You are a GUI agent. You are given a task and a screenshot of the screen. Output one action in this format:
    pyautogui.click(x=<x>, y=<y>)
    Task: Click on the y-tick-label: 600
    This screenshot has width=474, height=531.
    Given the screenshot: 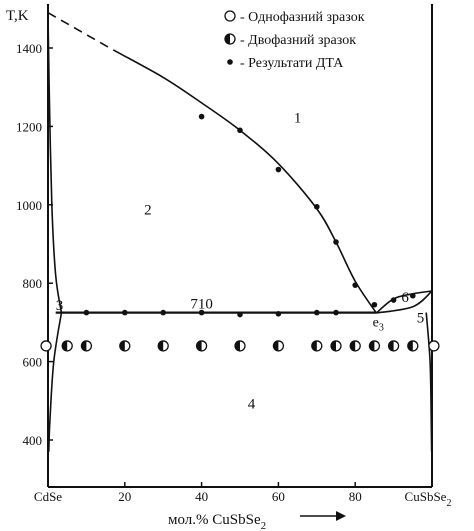 What is the action you would take?
    pyautogui.click(x=33, y=362)
    